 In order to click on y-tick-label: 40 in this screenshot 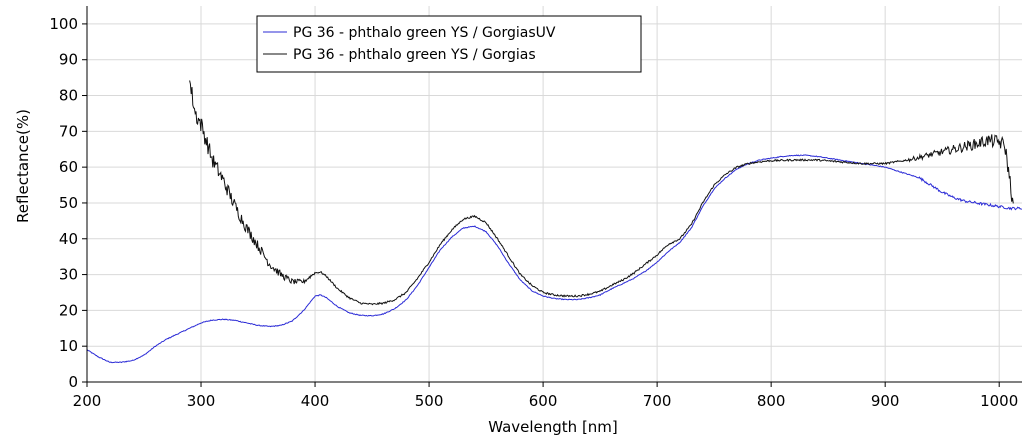, I will do `click(68, 239)`.